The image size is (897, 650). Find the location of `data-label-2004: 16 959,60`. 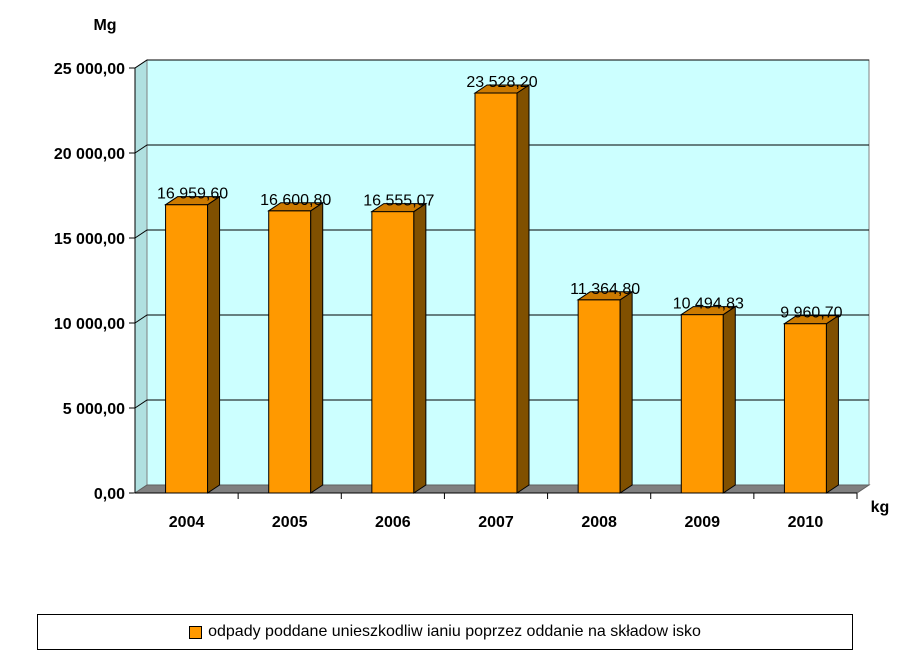

data-label-2004: 16 959,60 is located at coordinates (192, 194).